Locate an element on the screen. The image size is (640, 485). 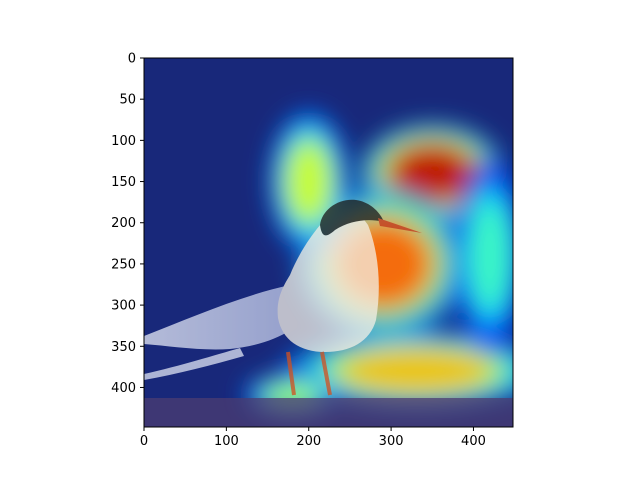
x-tick-label: 400 is located at coordinates (473, 441).